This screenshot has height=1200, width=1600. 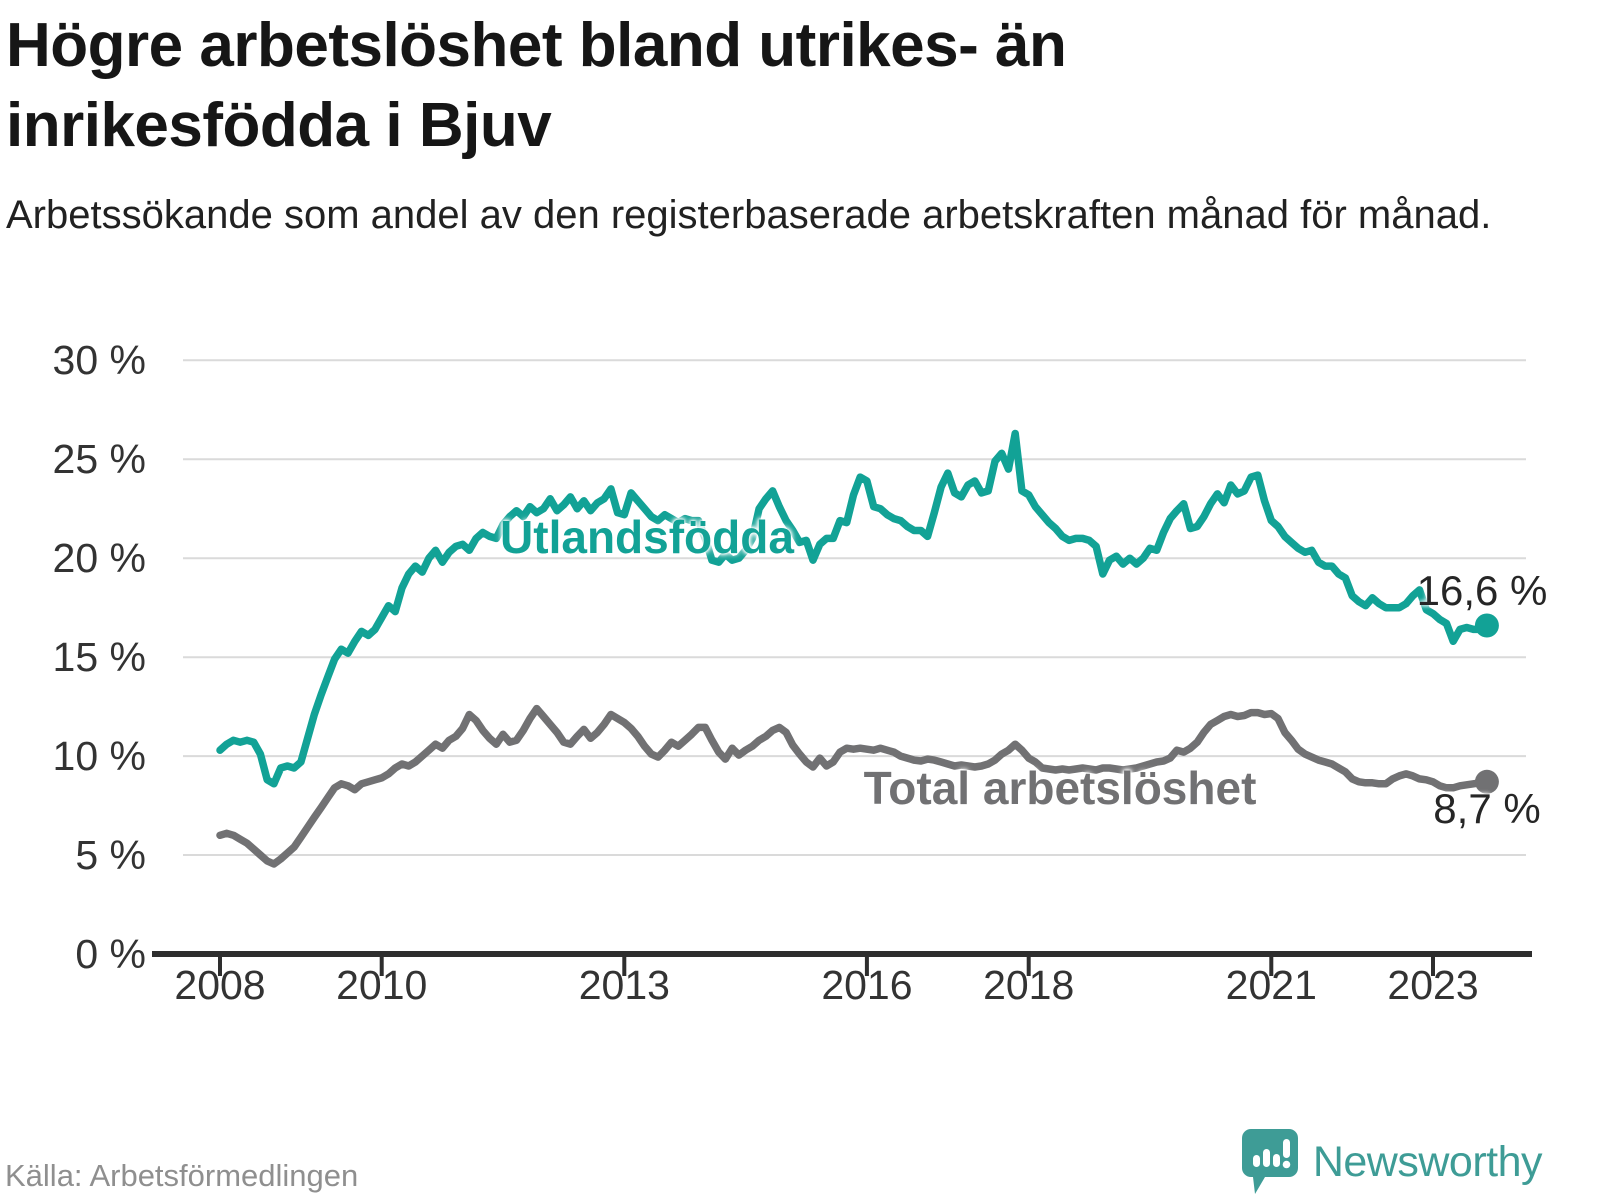 I want to click on y-tick-label: 0 %, so click(x=110, y=954).